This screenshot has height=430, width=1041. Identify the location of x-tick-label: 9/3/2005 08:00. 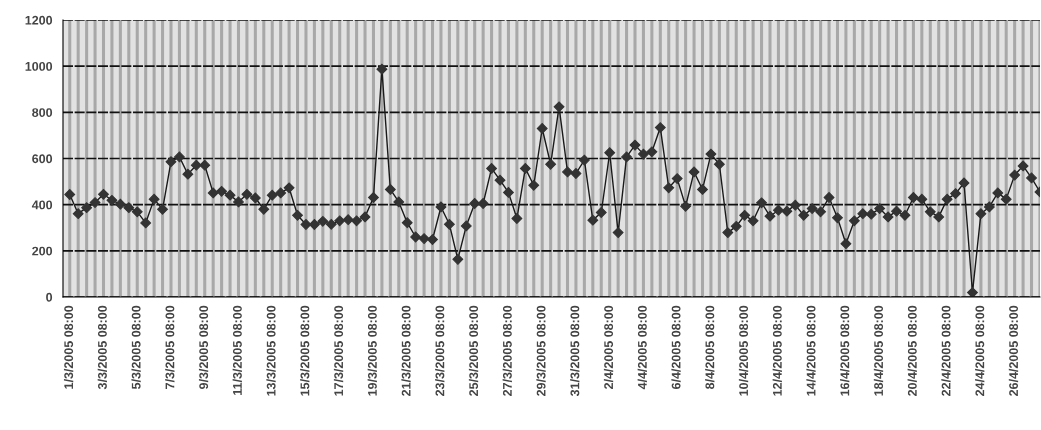
(203, 347).